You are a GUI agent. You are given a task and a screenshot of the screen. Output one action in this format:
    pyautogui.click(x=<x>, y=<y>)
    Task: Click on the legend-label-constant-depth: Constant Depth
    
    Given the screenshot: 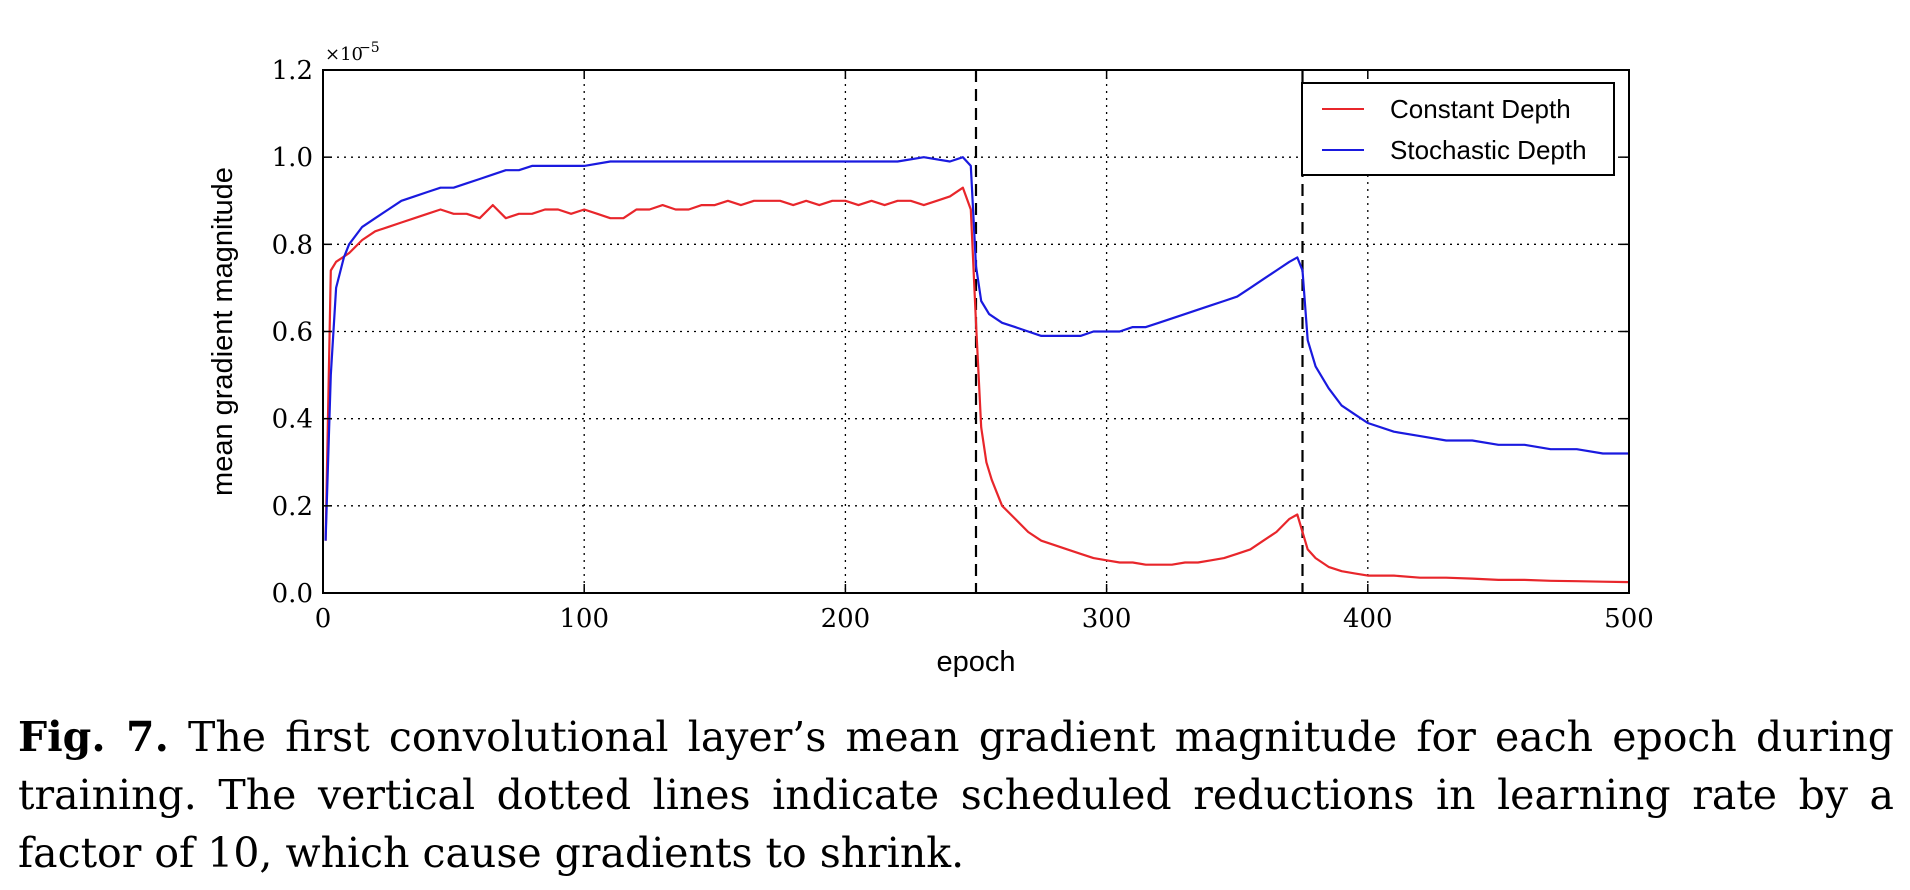 What is the action you would take?
    pyautogui.click(x=1480, y=109)
    